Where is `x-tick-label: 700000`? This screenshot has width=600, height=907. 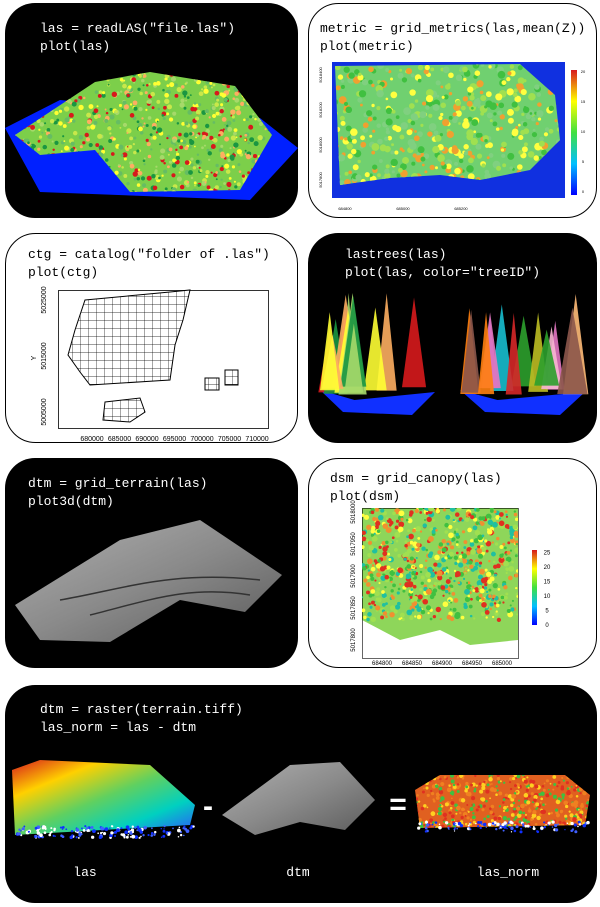
x-tick-label: 700000 is located at coordinates (201, 439).